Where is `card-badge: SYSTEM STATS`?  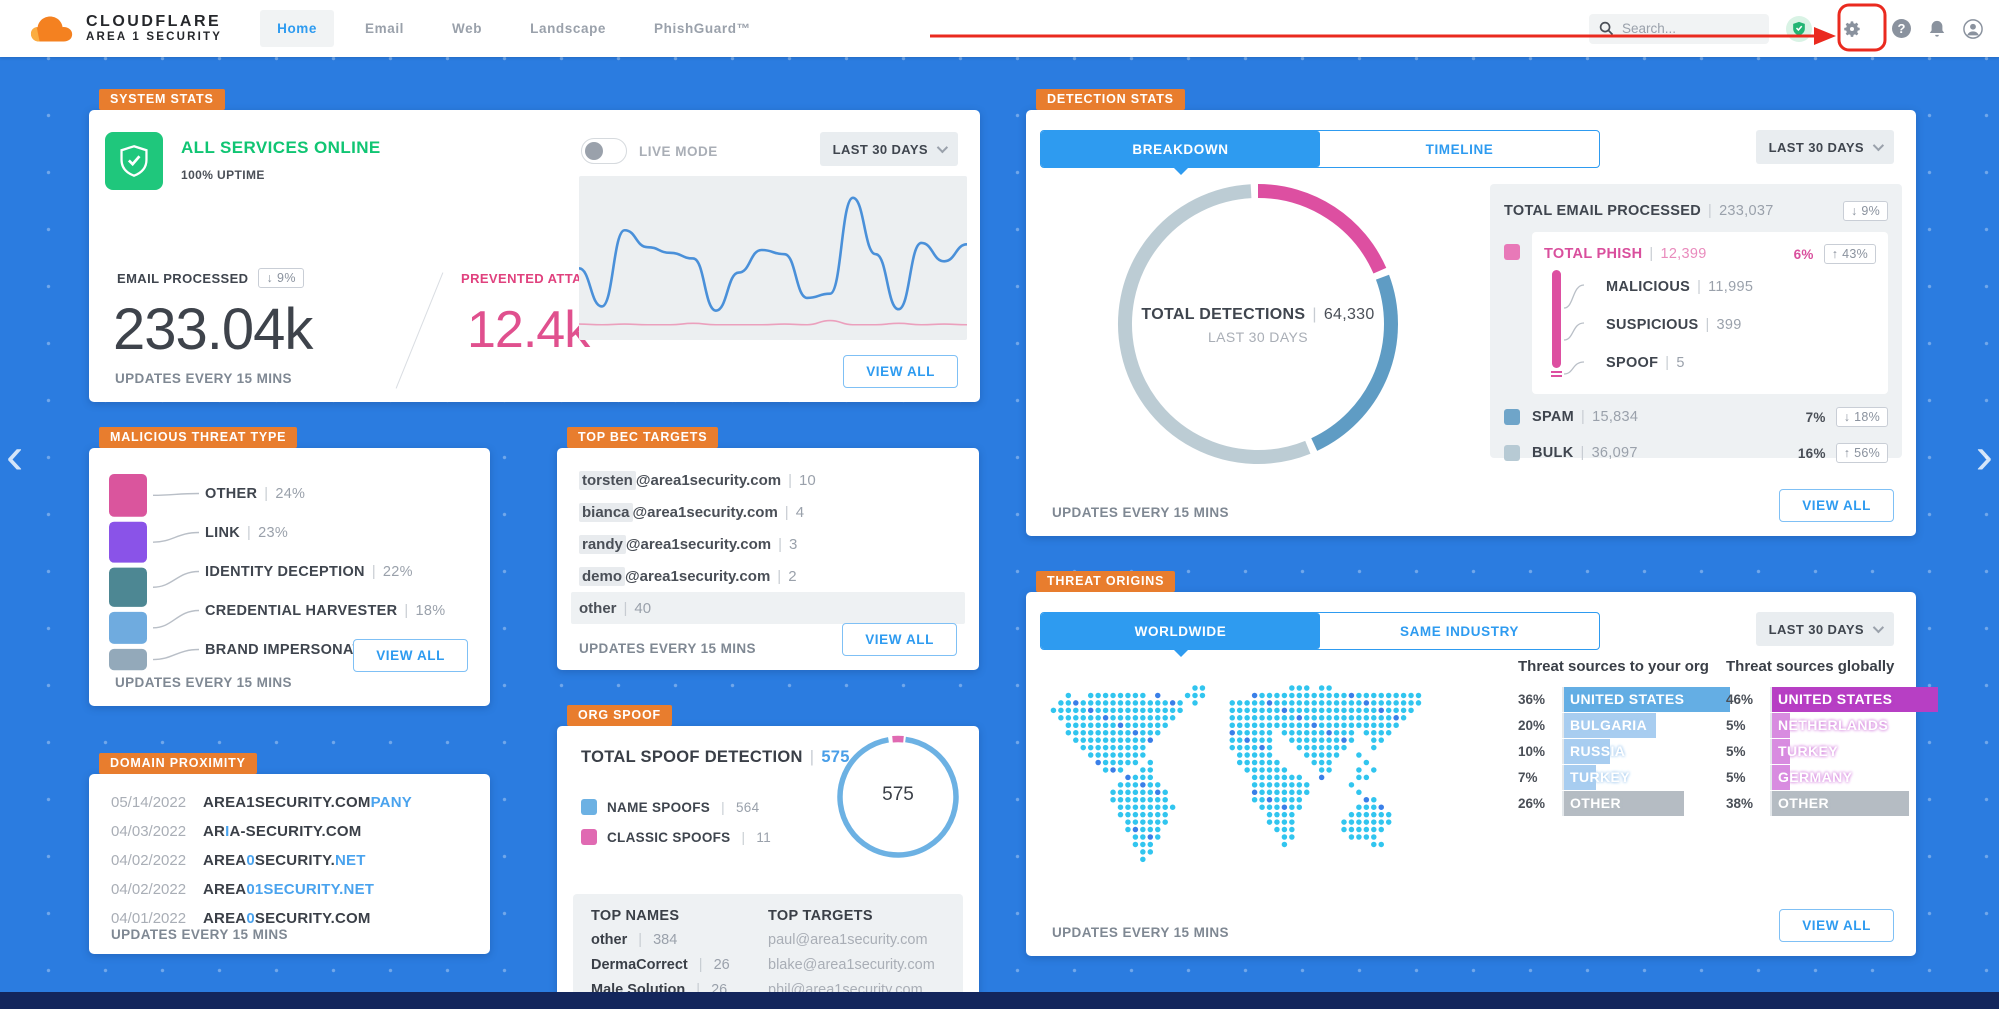 card-badge: SYSTEM STATS is located at coordinates (162, 99).